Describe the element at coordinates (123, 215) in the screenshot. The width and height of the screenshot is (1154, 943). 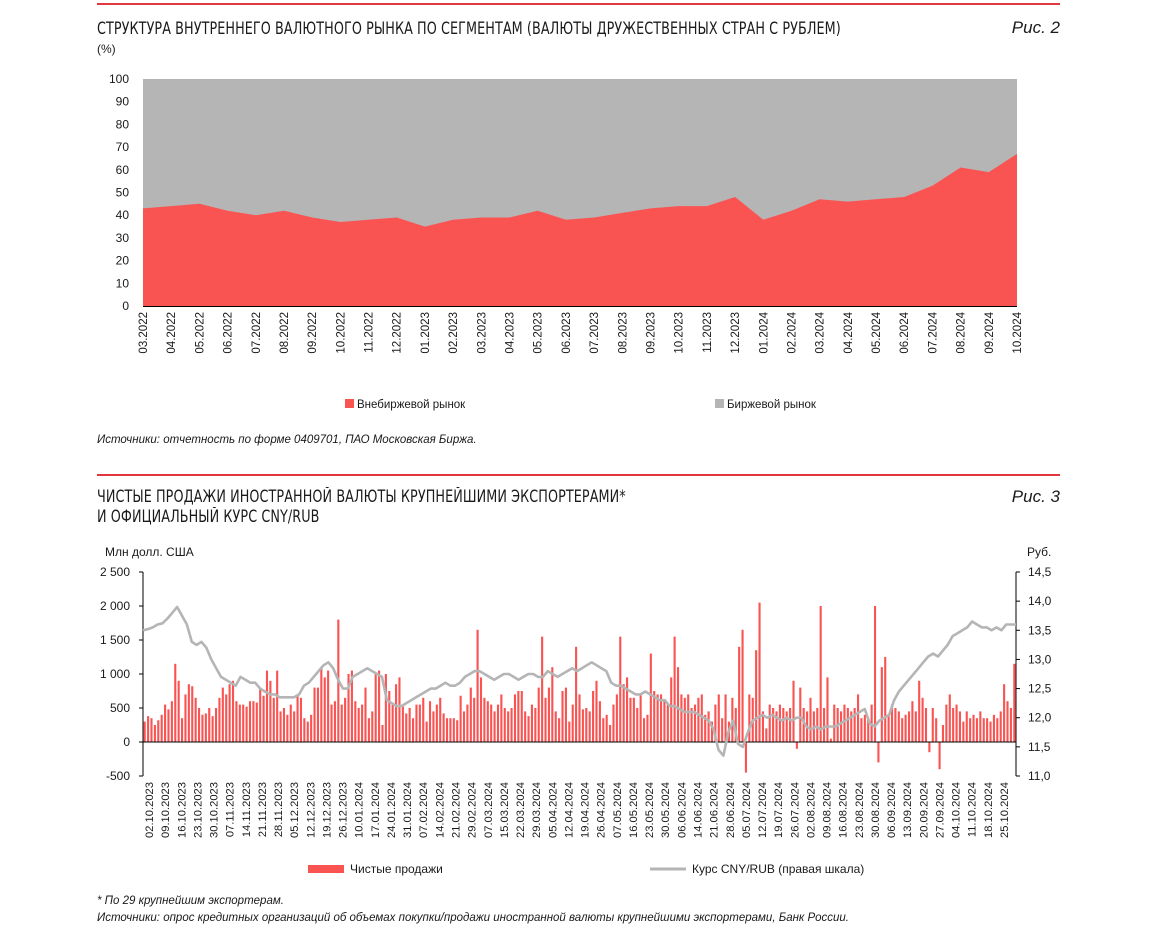
I see `y-tick-label: 40` at that location.